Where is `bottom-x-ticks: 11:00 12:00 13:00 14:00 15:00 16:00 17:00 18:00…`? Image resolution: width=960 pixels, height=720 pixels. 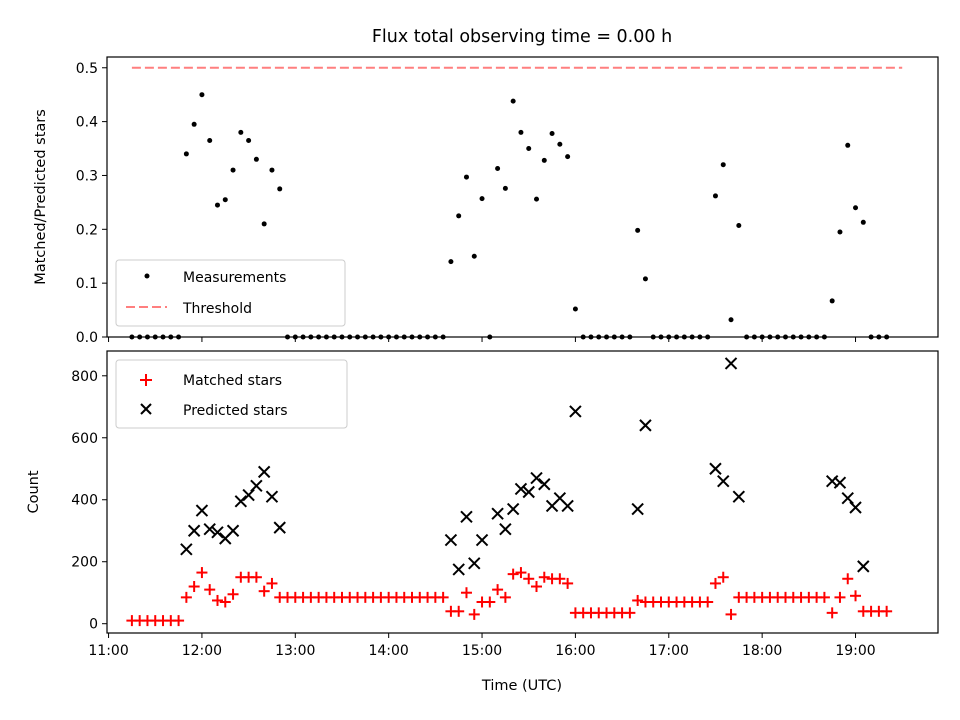 bottom-x-ticks: 11:00 12:00 13:00 14:00 15:00 16:00 17:00 18:00… is located at coordinates (482, 646).